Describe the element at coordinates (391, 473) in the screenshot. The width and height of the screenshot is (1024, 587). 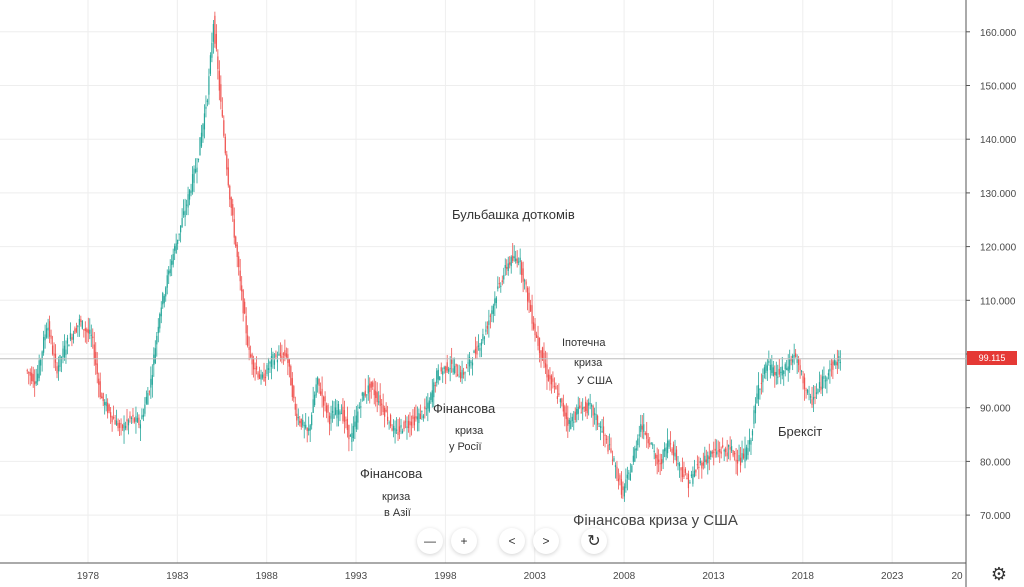
I see `annotation-asia-line1: Фінансова` at that location.